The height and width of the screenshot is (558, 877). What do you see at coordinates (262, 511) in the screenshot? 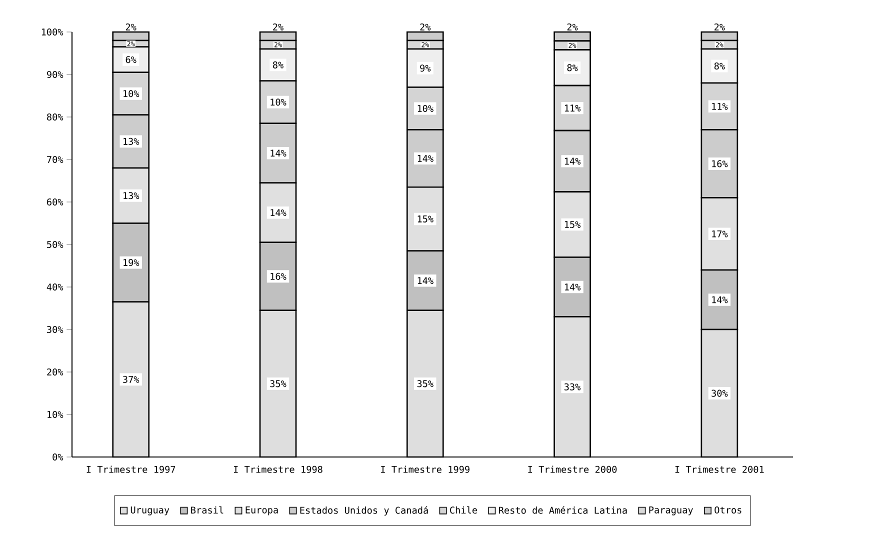
I see `legend-label: Europa` at bounding box center [262, 511].